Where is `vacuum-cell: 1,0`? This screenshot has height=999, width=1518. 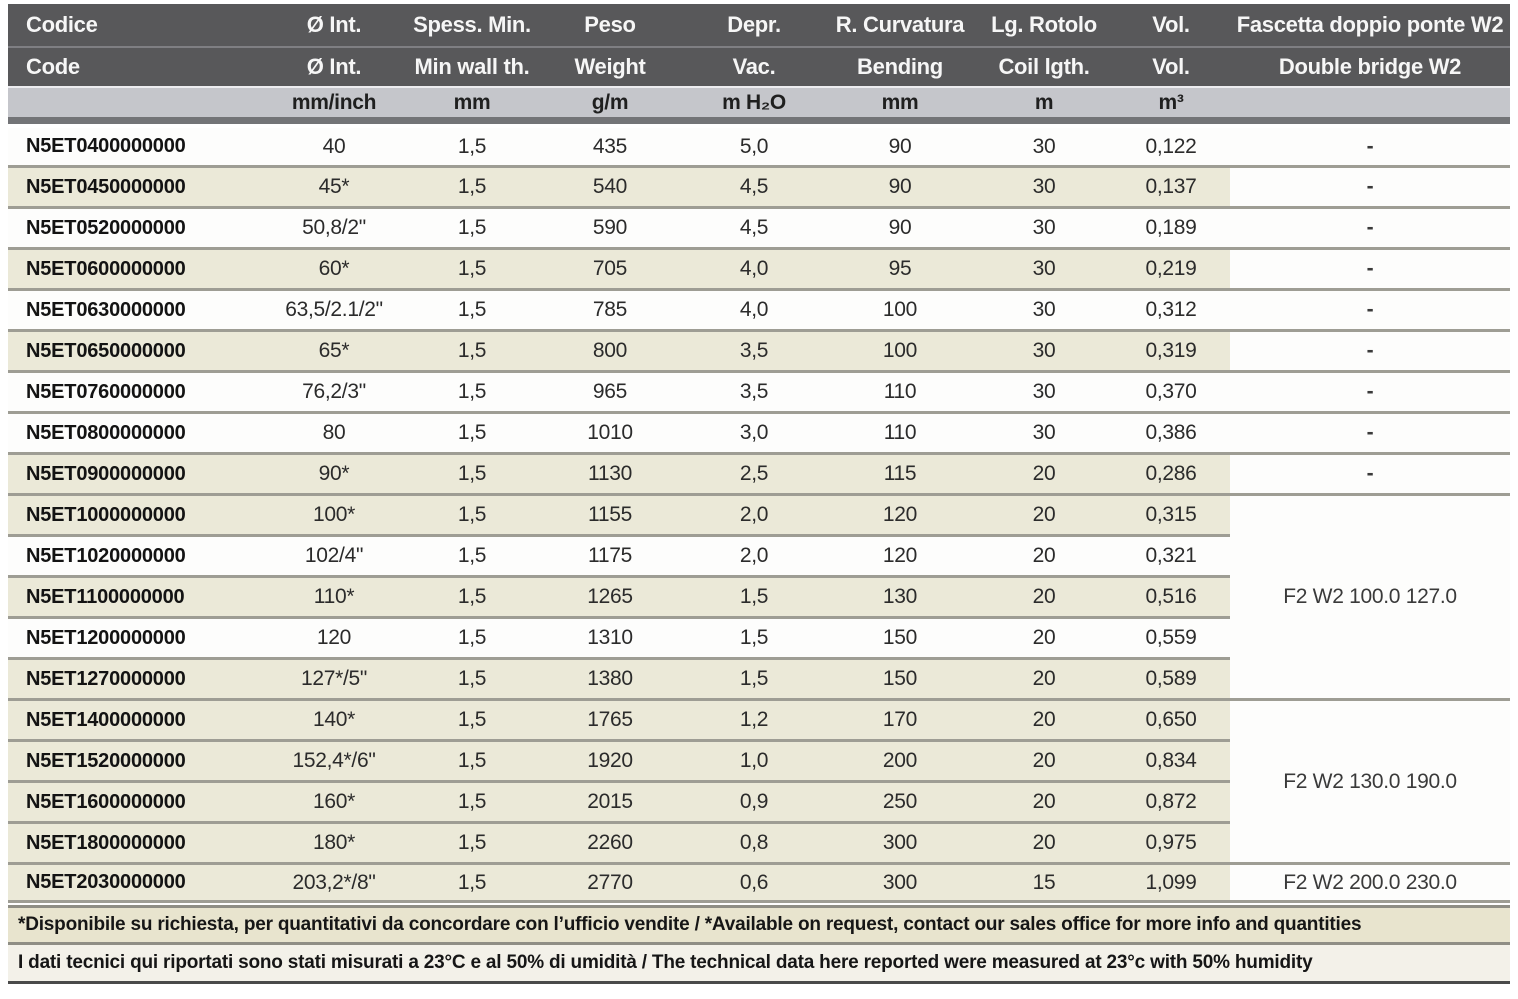
vacuum-cell: 1,0 is located at coordinates (754, 759).